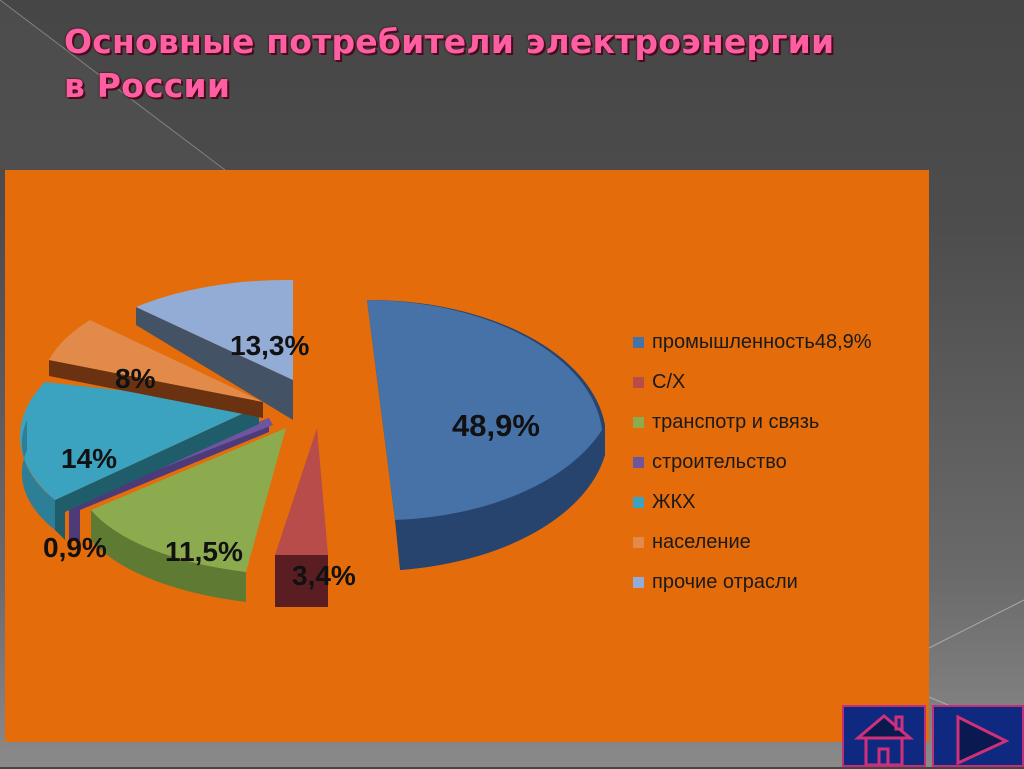 The width and height of the screenshot is (1024, 769). What do you see at coordinates (301, 517) in the screenshot?
I see `slice-agri` at bounding box center [301, 517].